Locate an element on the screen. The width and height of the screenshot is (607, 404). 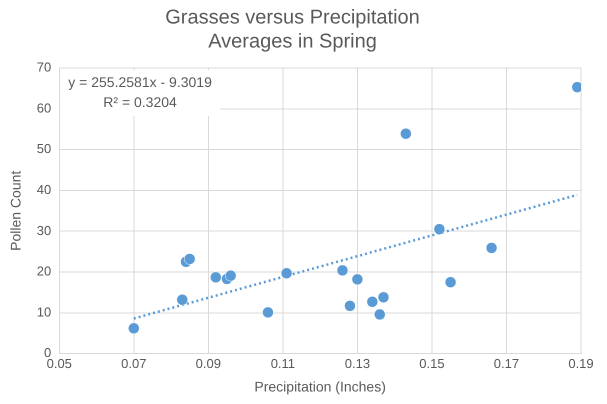
chart-title: Grasses versus Precipitation Averages in Spring is located at coordinates (292, 29).